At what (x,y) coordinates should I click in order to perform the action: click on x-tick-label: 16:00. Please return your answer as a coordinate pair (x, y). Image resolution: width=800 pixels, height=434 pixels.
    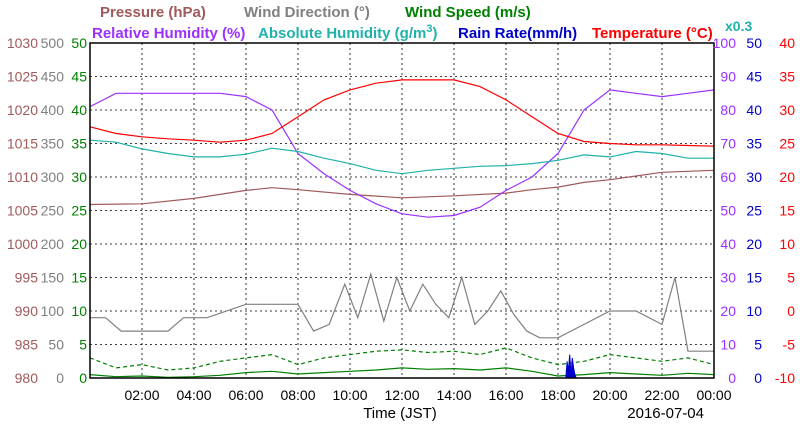
    Looking at the image, I should click on (505, 395).